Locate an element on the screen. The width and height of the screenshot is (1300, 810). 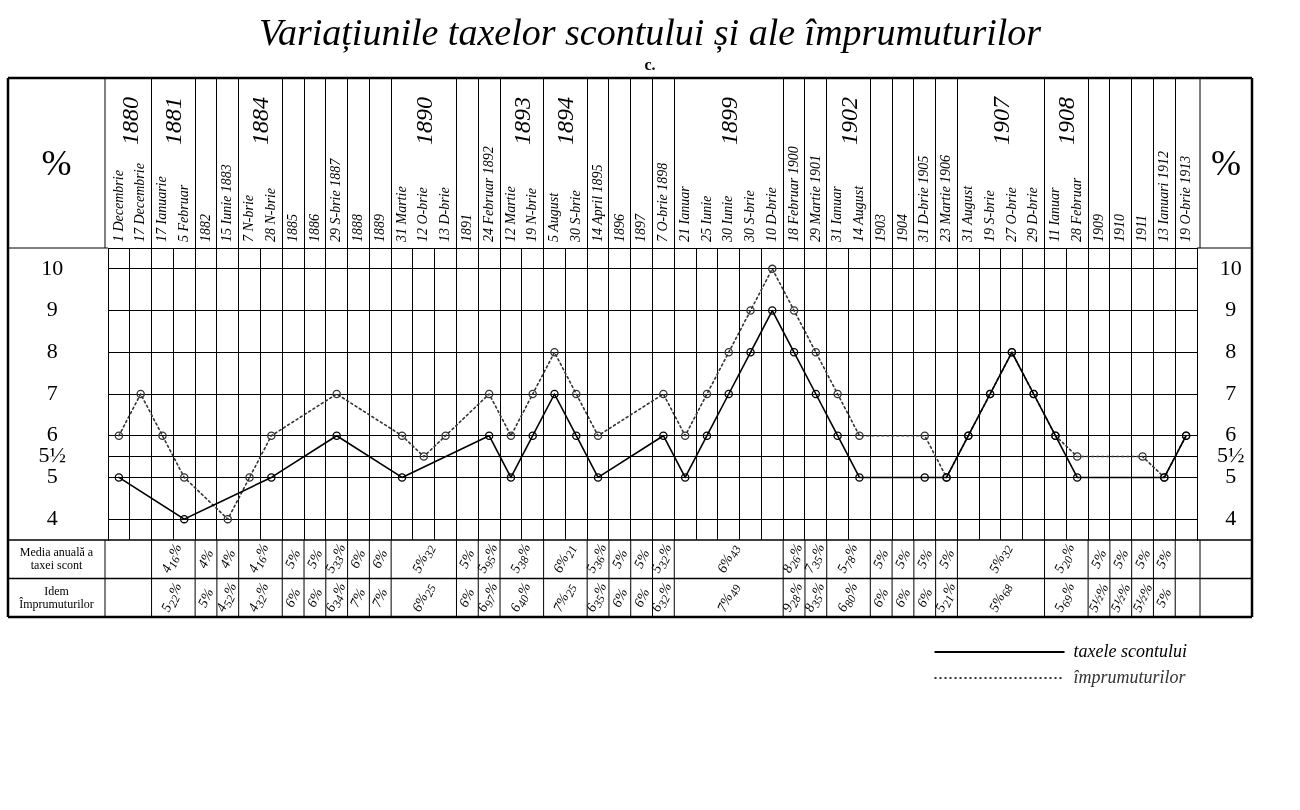
x-tick-label: 1882 is located at coordinates (205, 228).